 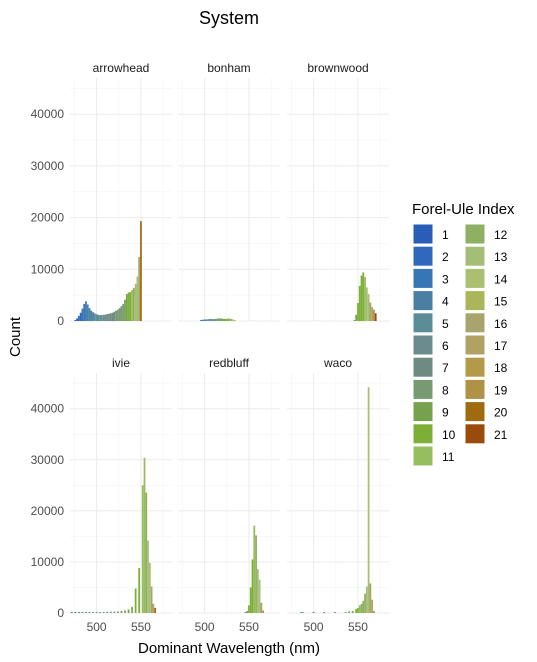 I want to click on facet-panel-waco: waco 500 550, so click(x=338, y=495).